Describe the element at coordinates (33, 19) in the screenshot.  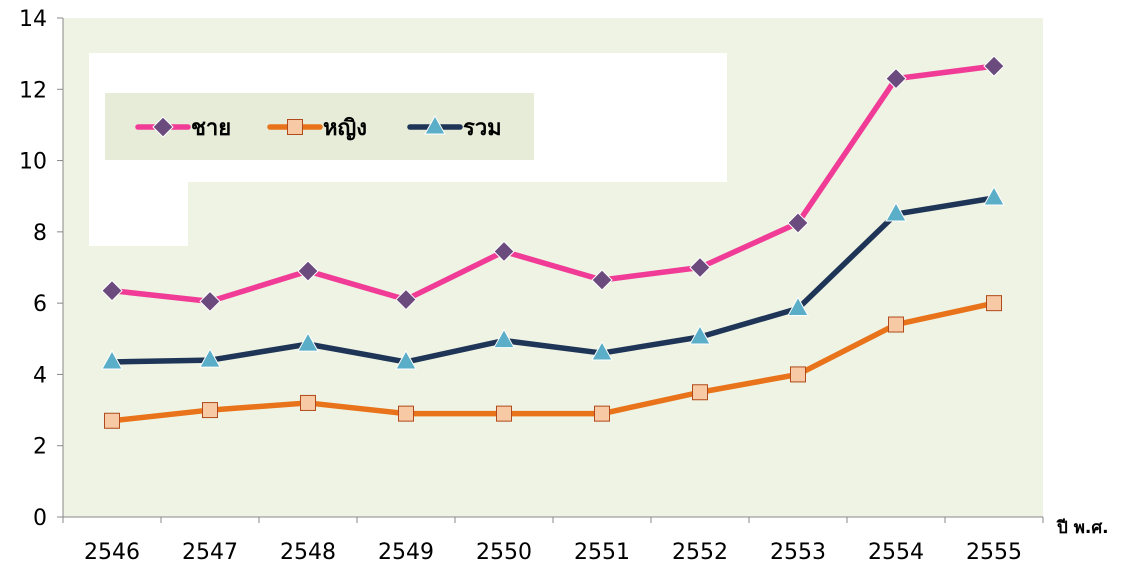
I see `y-tick-label: 14` at that location.